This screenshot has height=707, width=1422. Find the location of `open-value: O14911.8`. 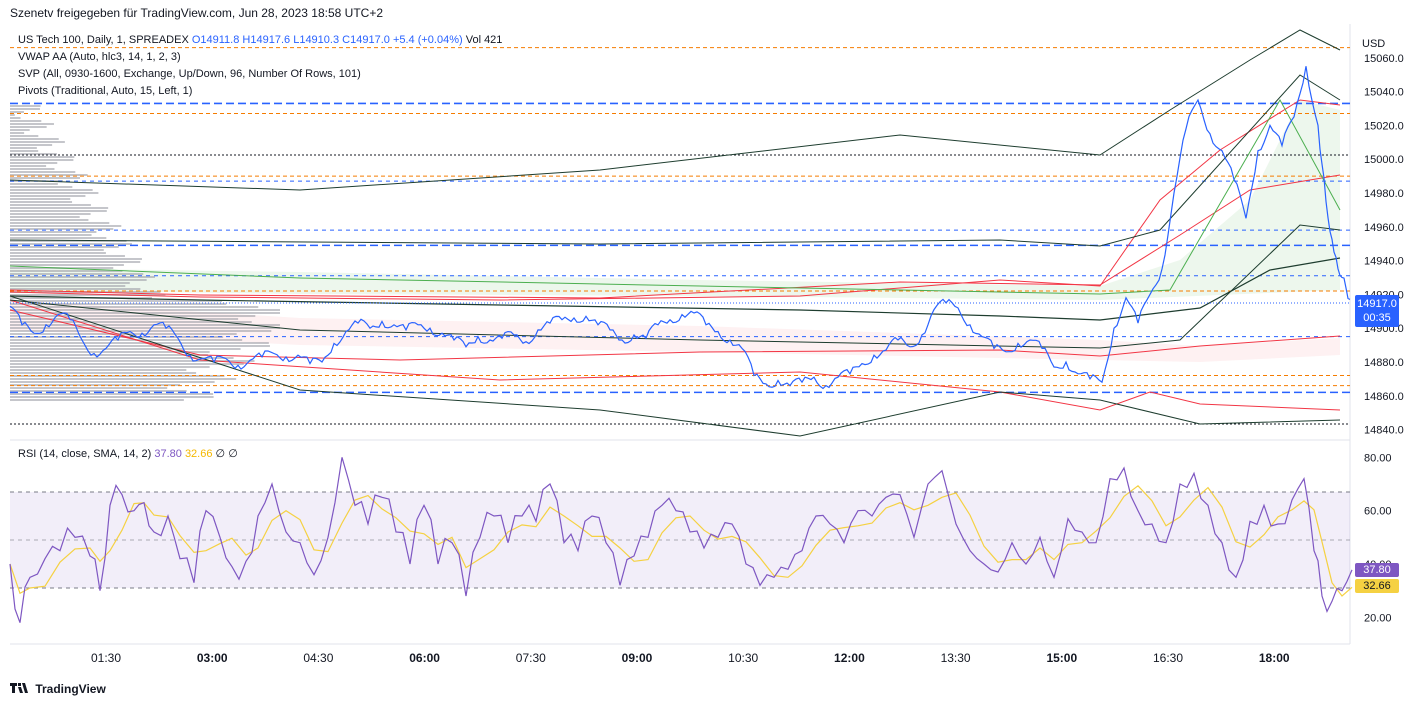

open-value: O14911.8 is located at coordinates (215, 40).